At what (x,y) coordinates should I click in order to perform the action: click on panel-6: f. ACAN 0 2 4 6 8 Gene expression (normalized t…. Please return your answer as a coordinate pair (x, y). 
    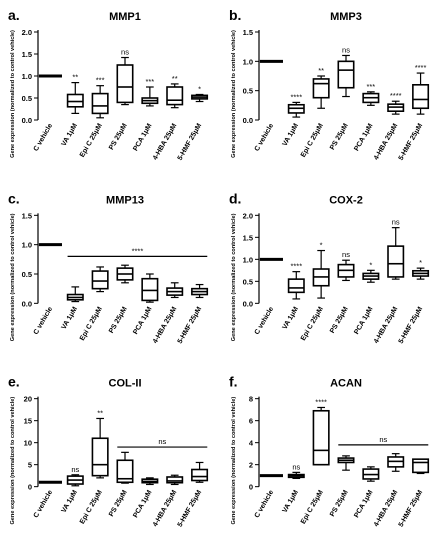
    Looking at the image, I should click on (329, 451).